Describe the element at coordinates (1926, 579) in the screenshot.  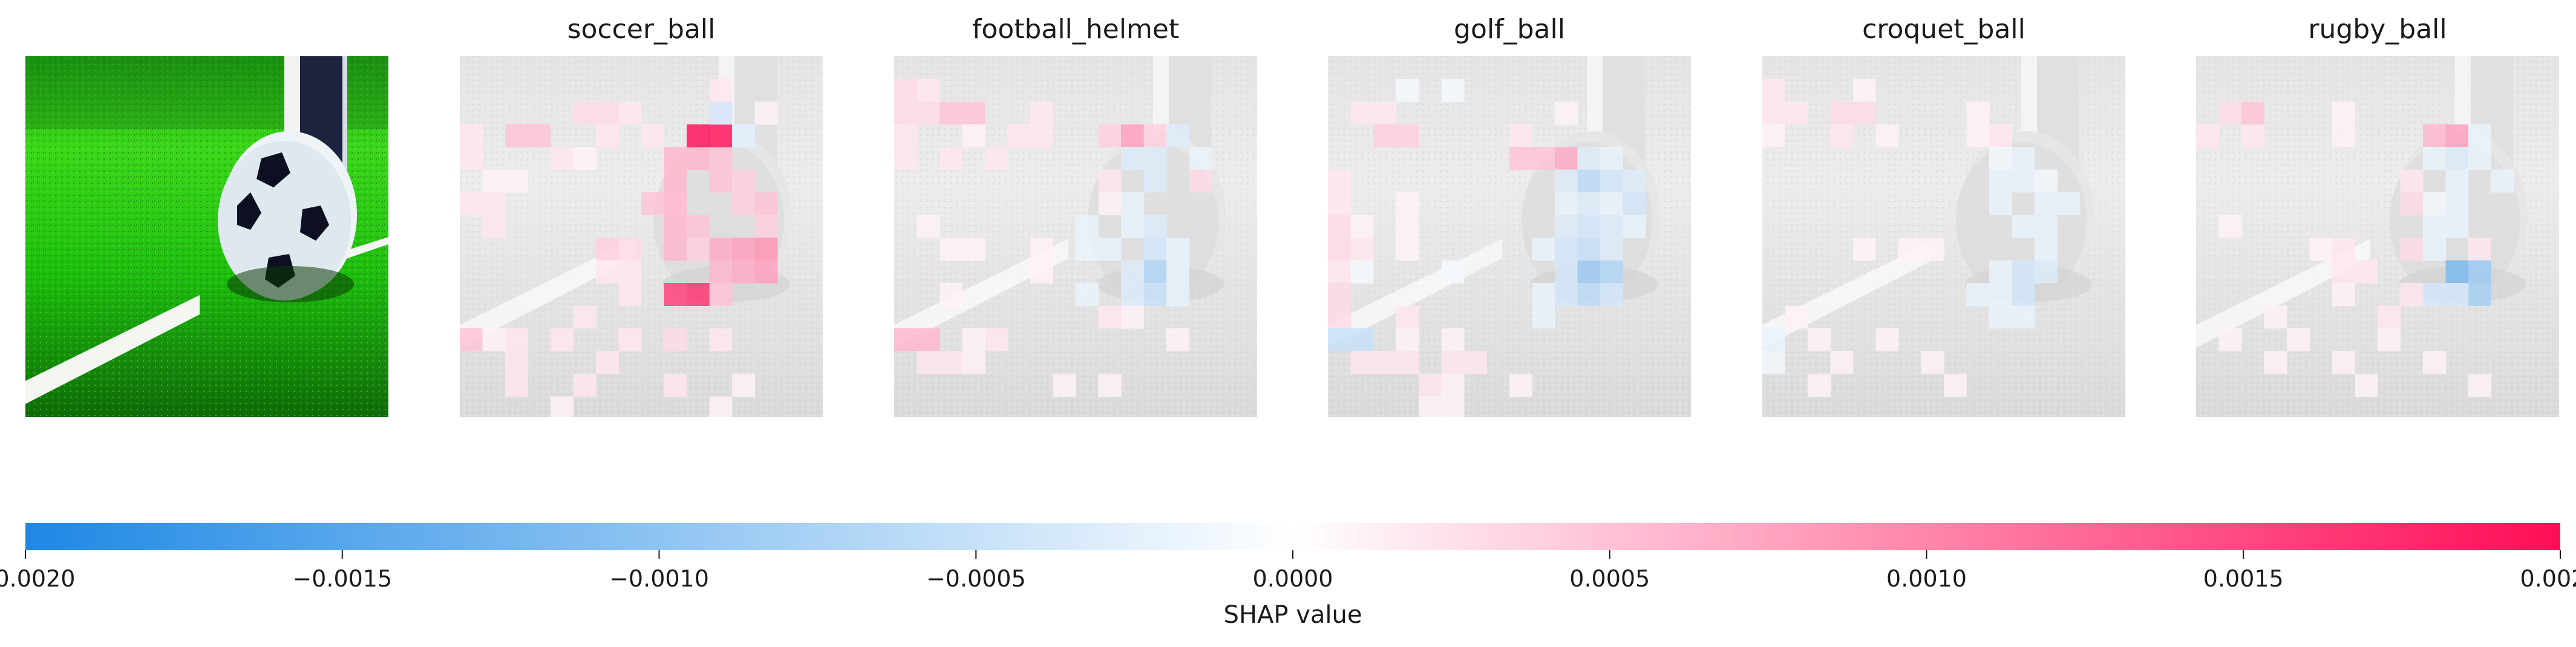
I see `colorbar-tick-label: 0.0010` at that location.